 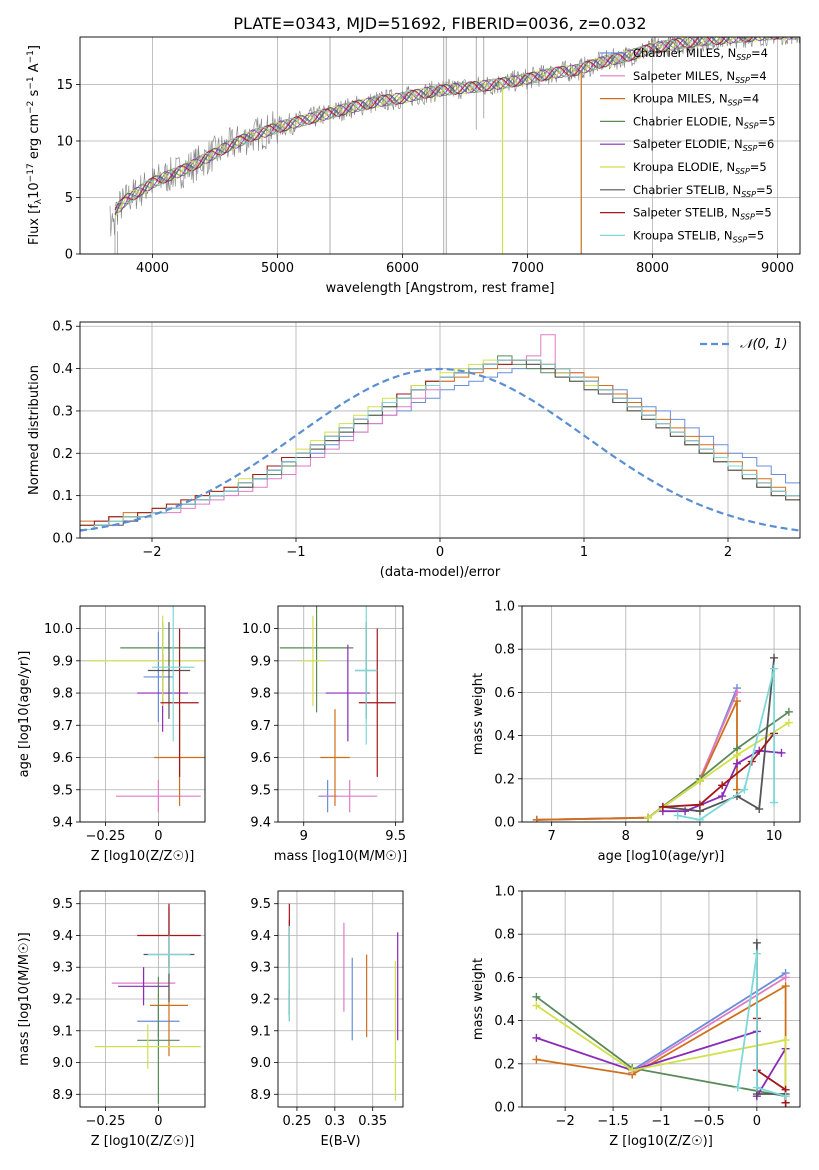 I want to click on x-tick-label: 9.5, so click(x=395, y=836).